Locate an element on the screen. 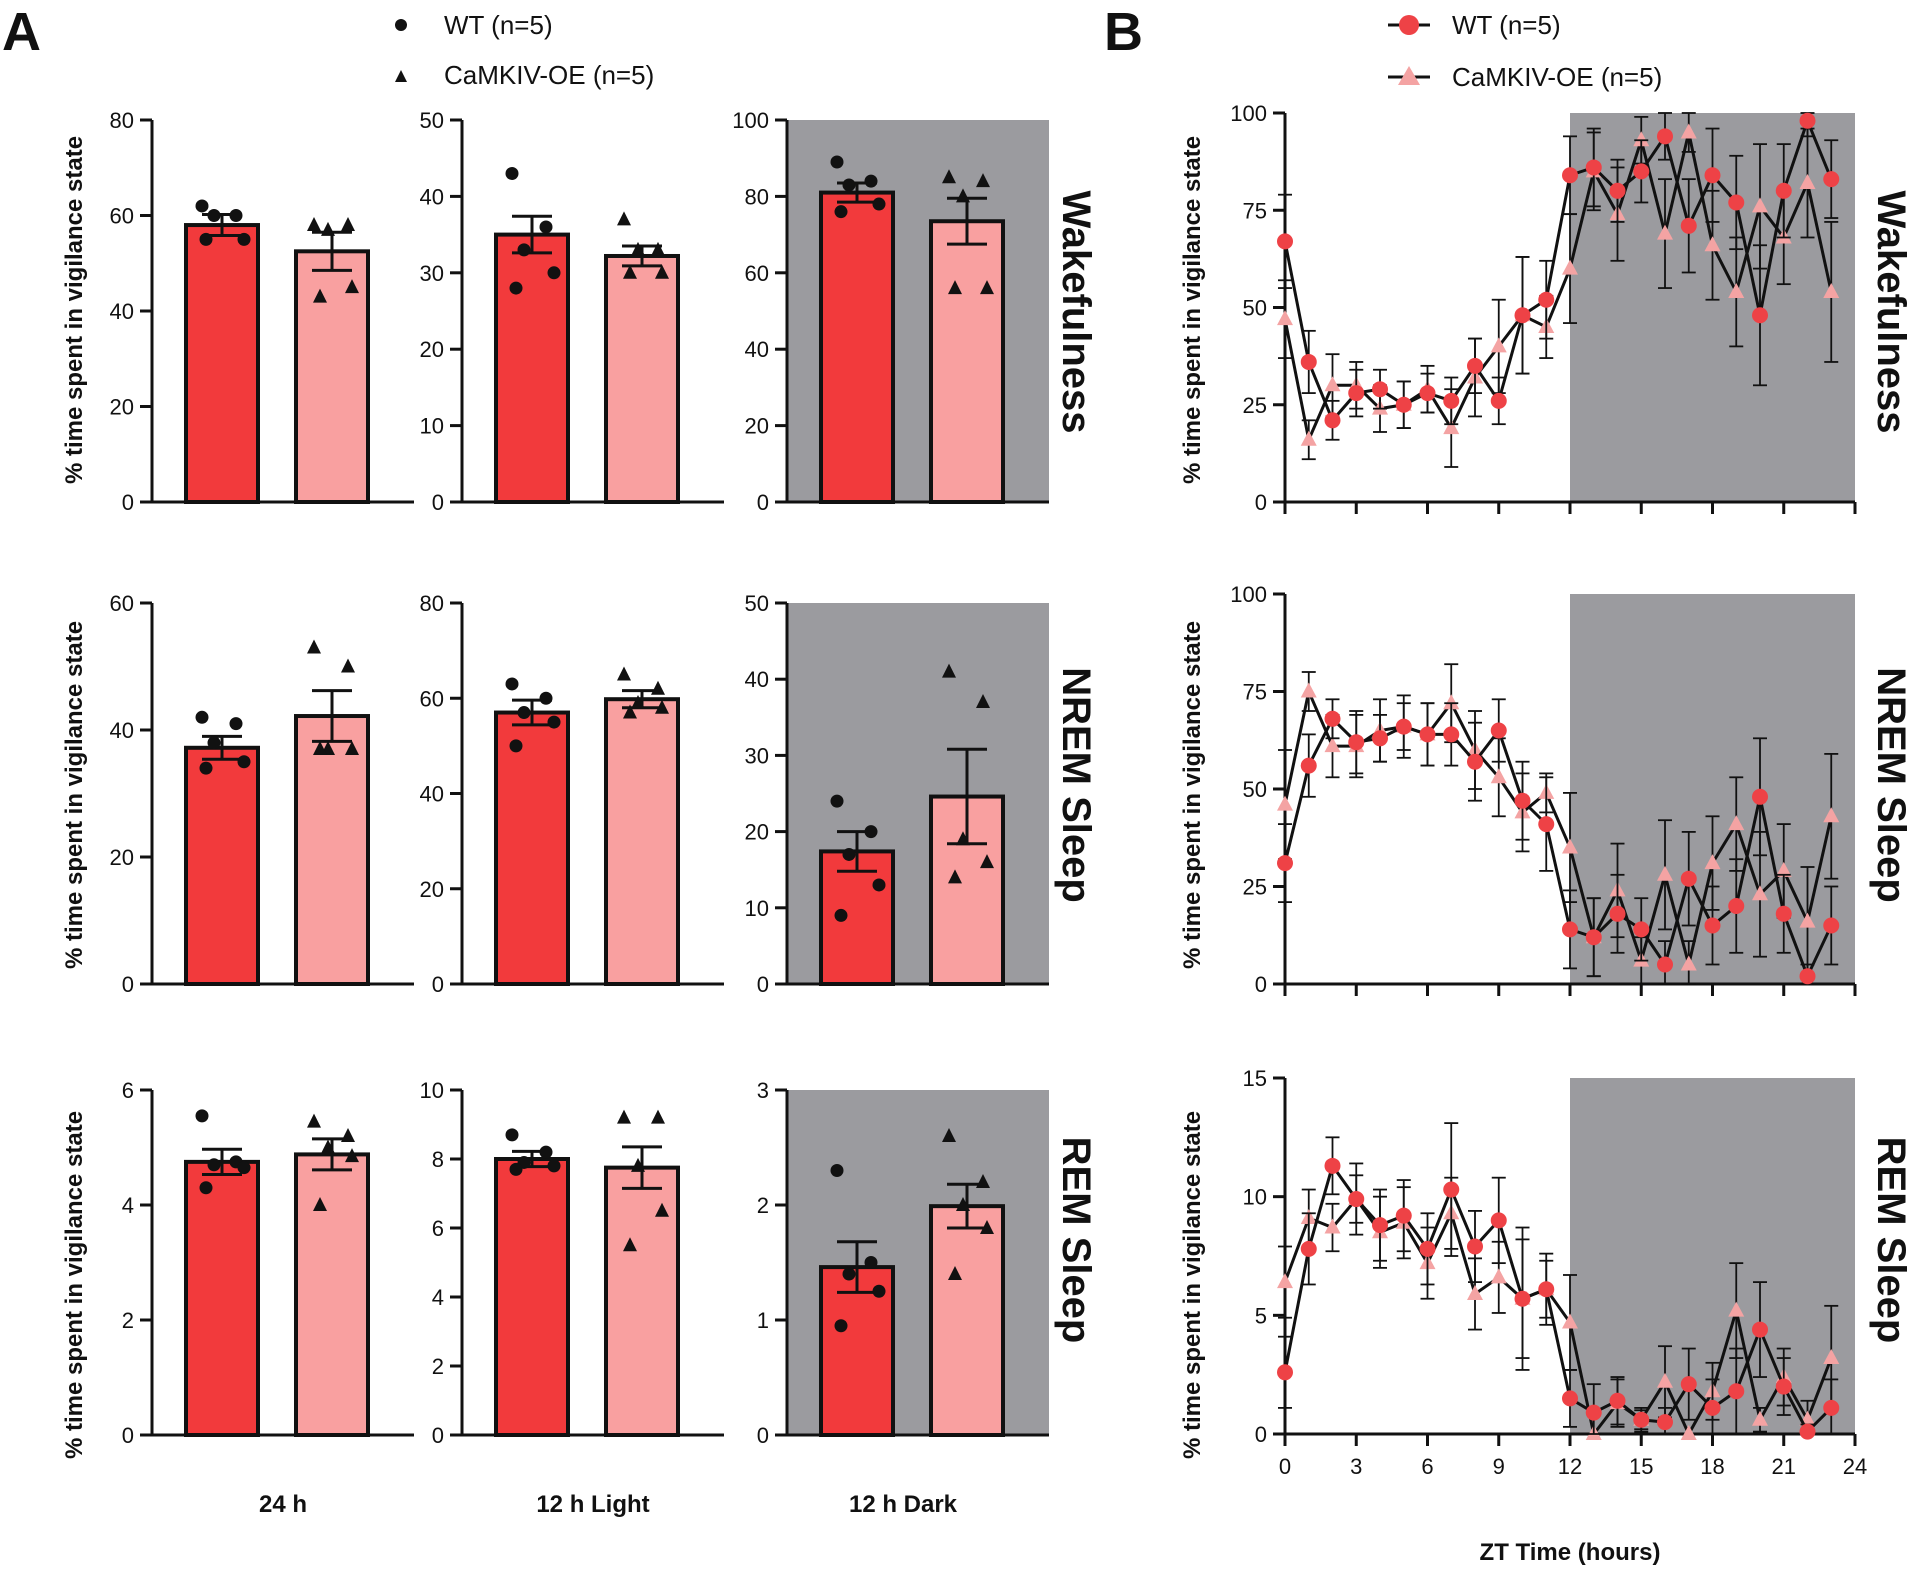 The image size is (1908, 1569). y-tick-label: 100 is located at coordinates (1248, 113).